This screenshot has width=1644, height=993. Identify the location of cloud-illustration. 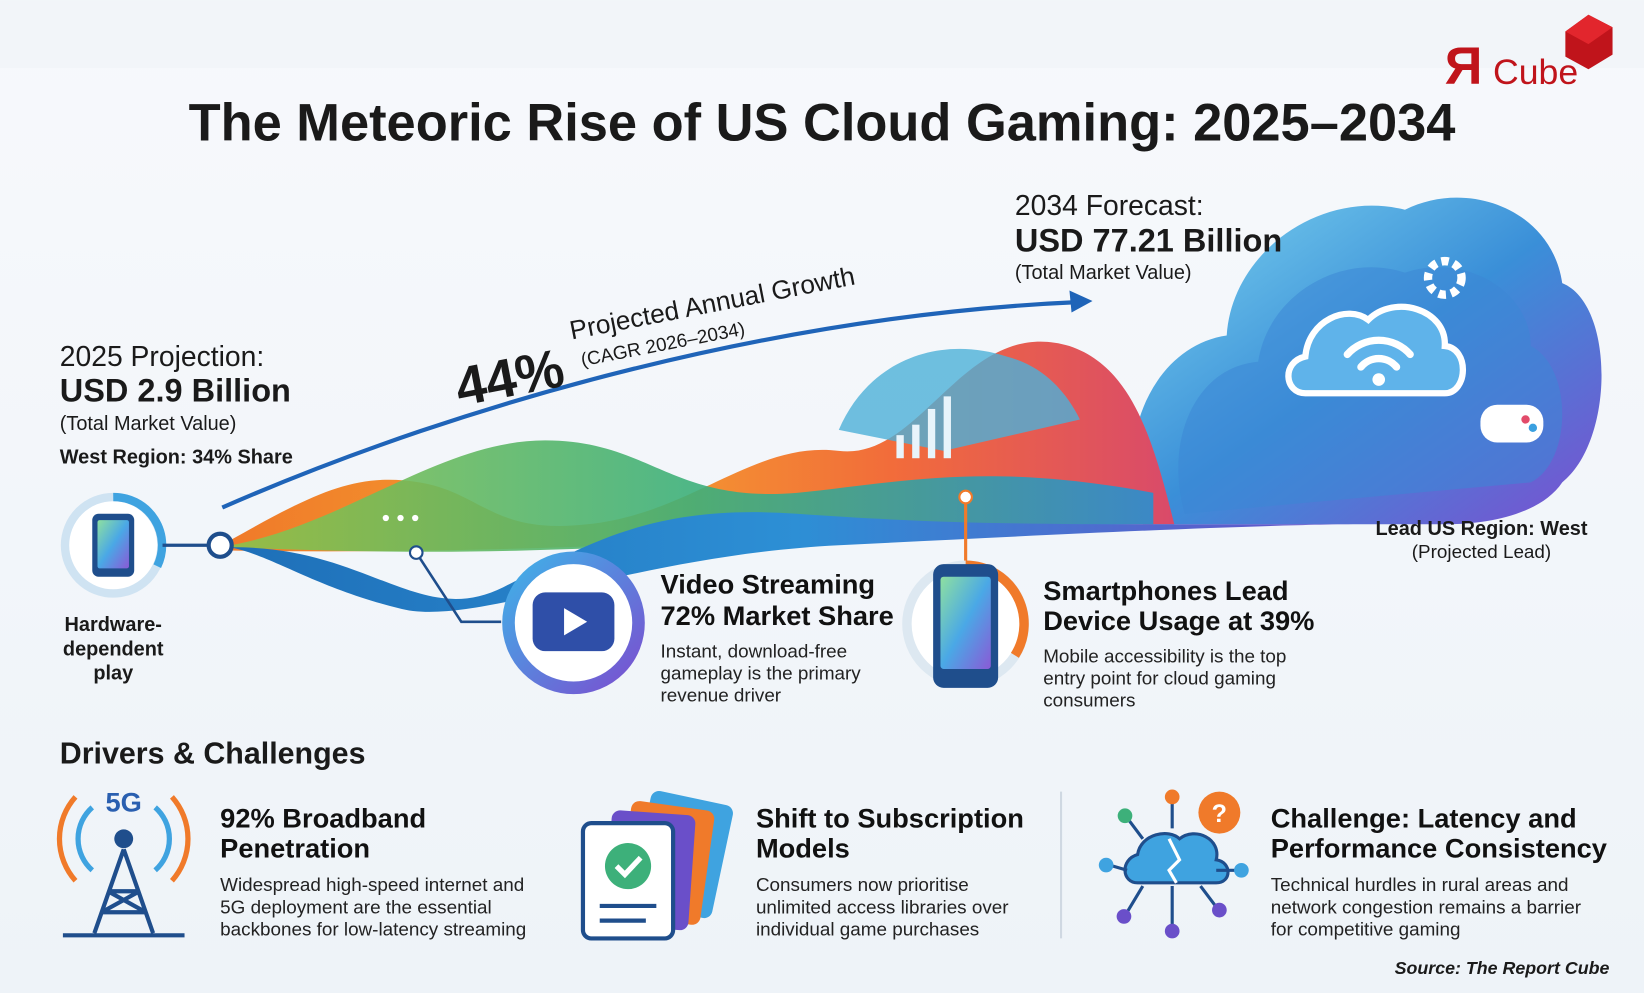
(1367, 361).